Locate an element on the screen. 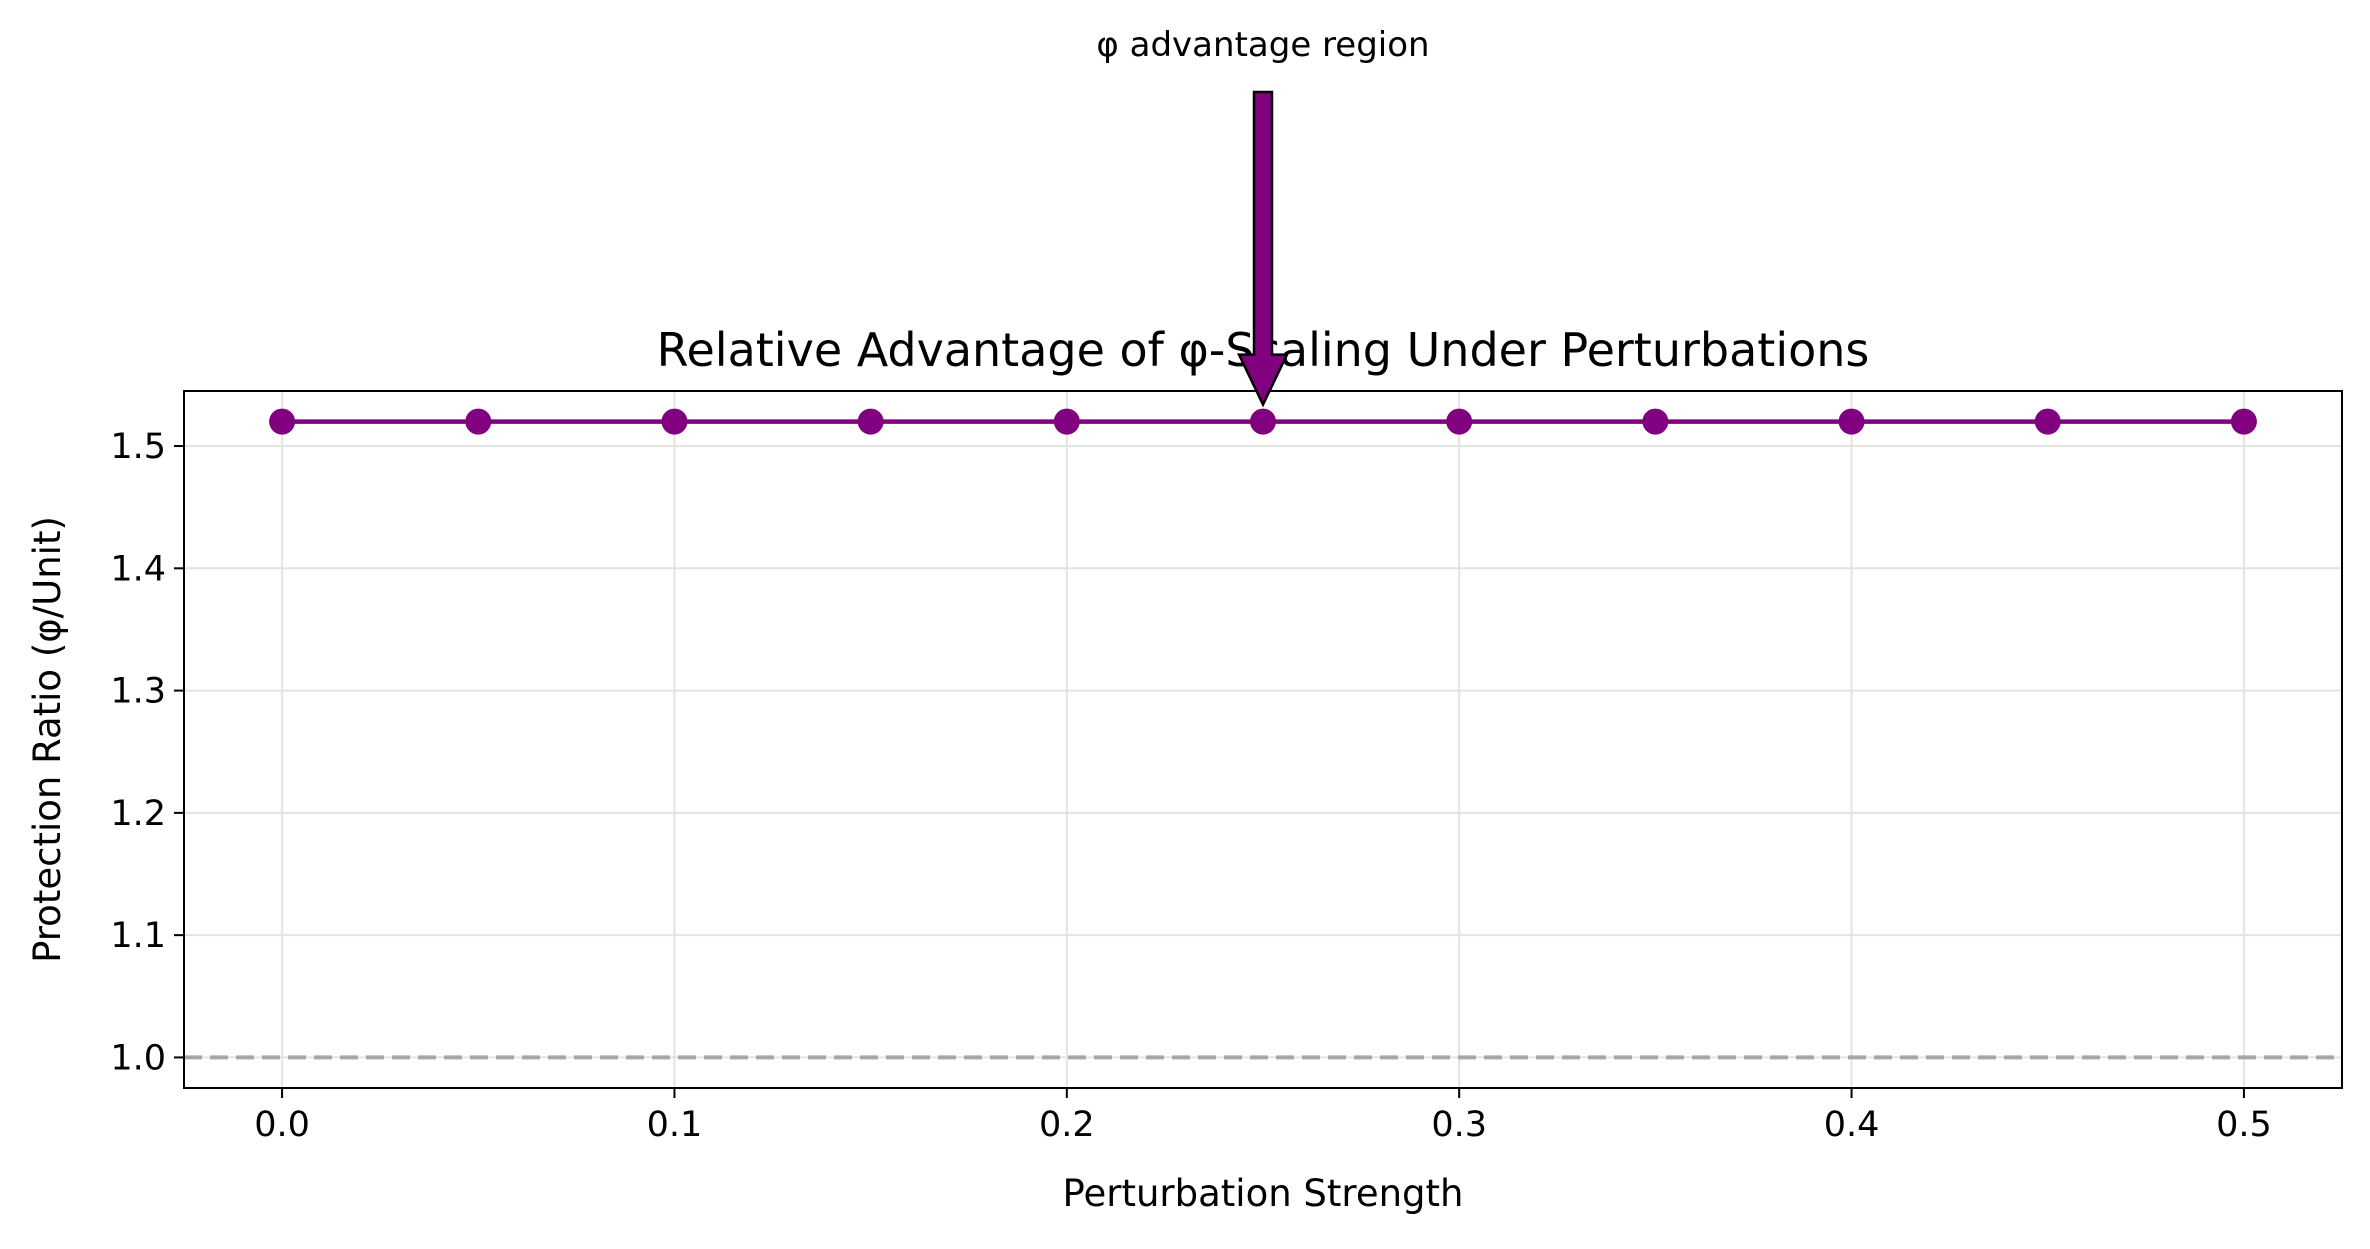 The height and width of the screenshot is (1249, 2370). y-tick-label: 1.4 is located at coordinates (138, 569).